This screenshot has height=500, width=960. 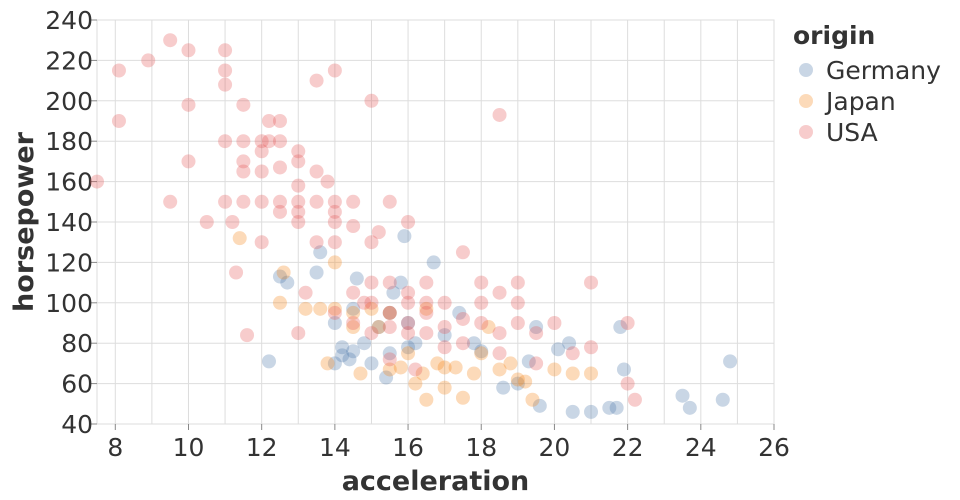 What do you see at coordinates (628, 447) in the screenshot?
I see `x-tick-label: 22` at bounding box center [628, 447].